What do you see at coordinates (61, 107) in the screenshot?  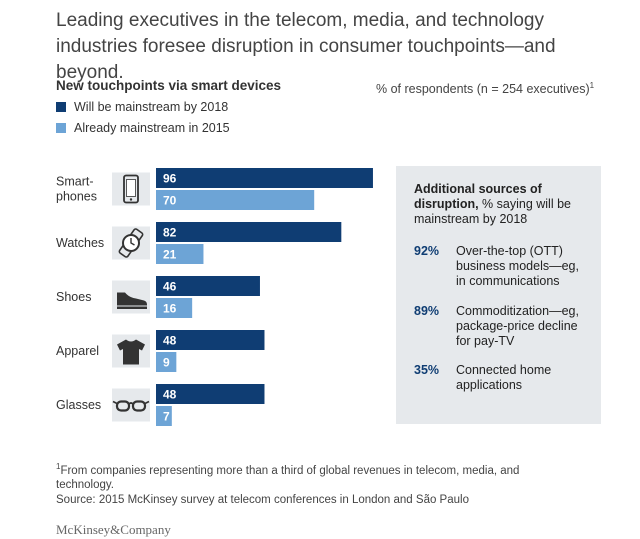 I see `legend-swatch-dark` at bounding box center [61, 107].